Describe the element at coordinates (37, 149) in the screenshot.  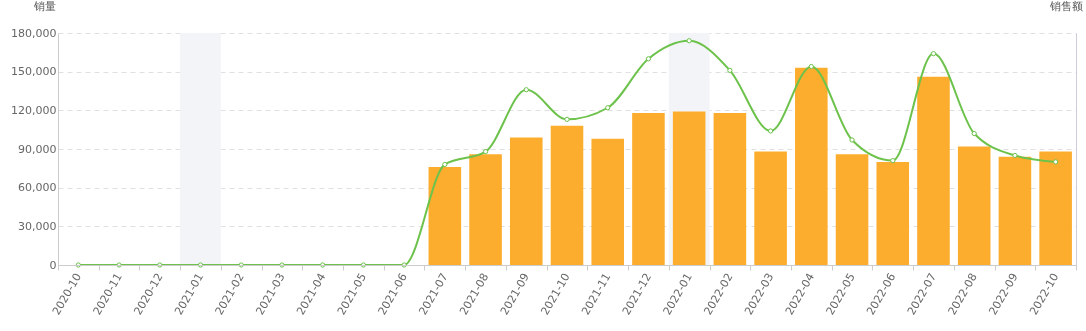
I see `y-tick-label: 90,000` at that location.